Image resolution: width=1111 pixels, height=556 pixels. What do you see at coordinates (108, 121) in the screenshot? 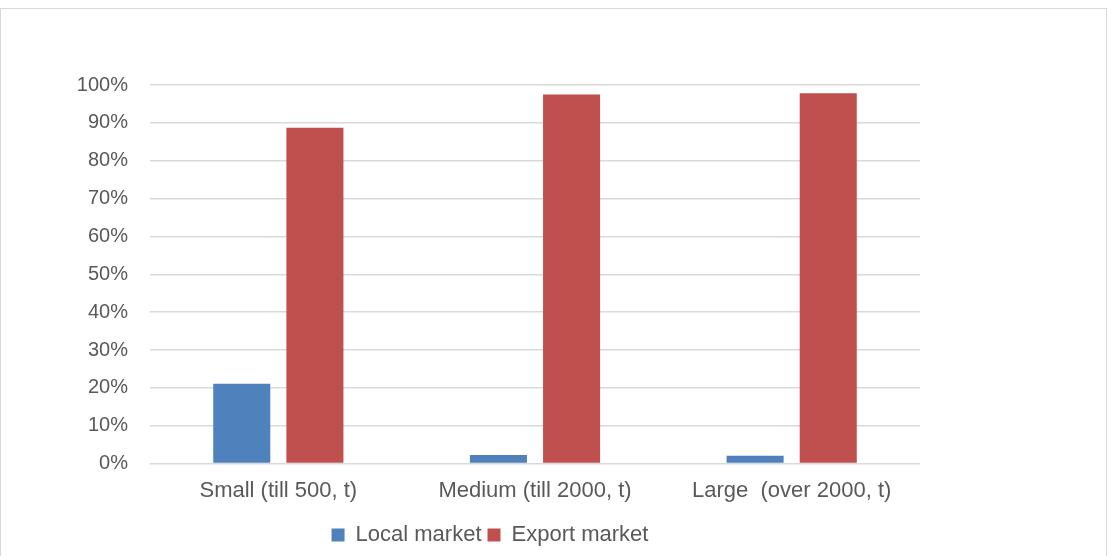
I see `y-tick-label: 90%` at bounding box center [108, 121].